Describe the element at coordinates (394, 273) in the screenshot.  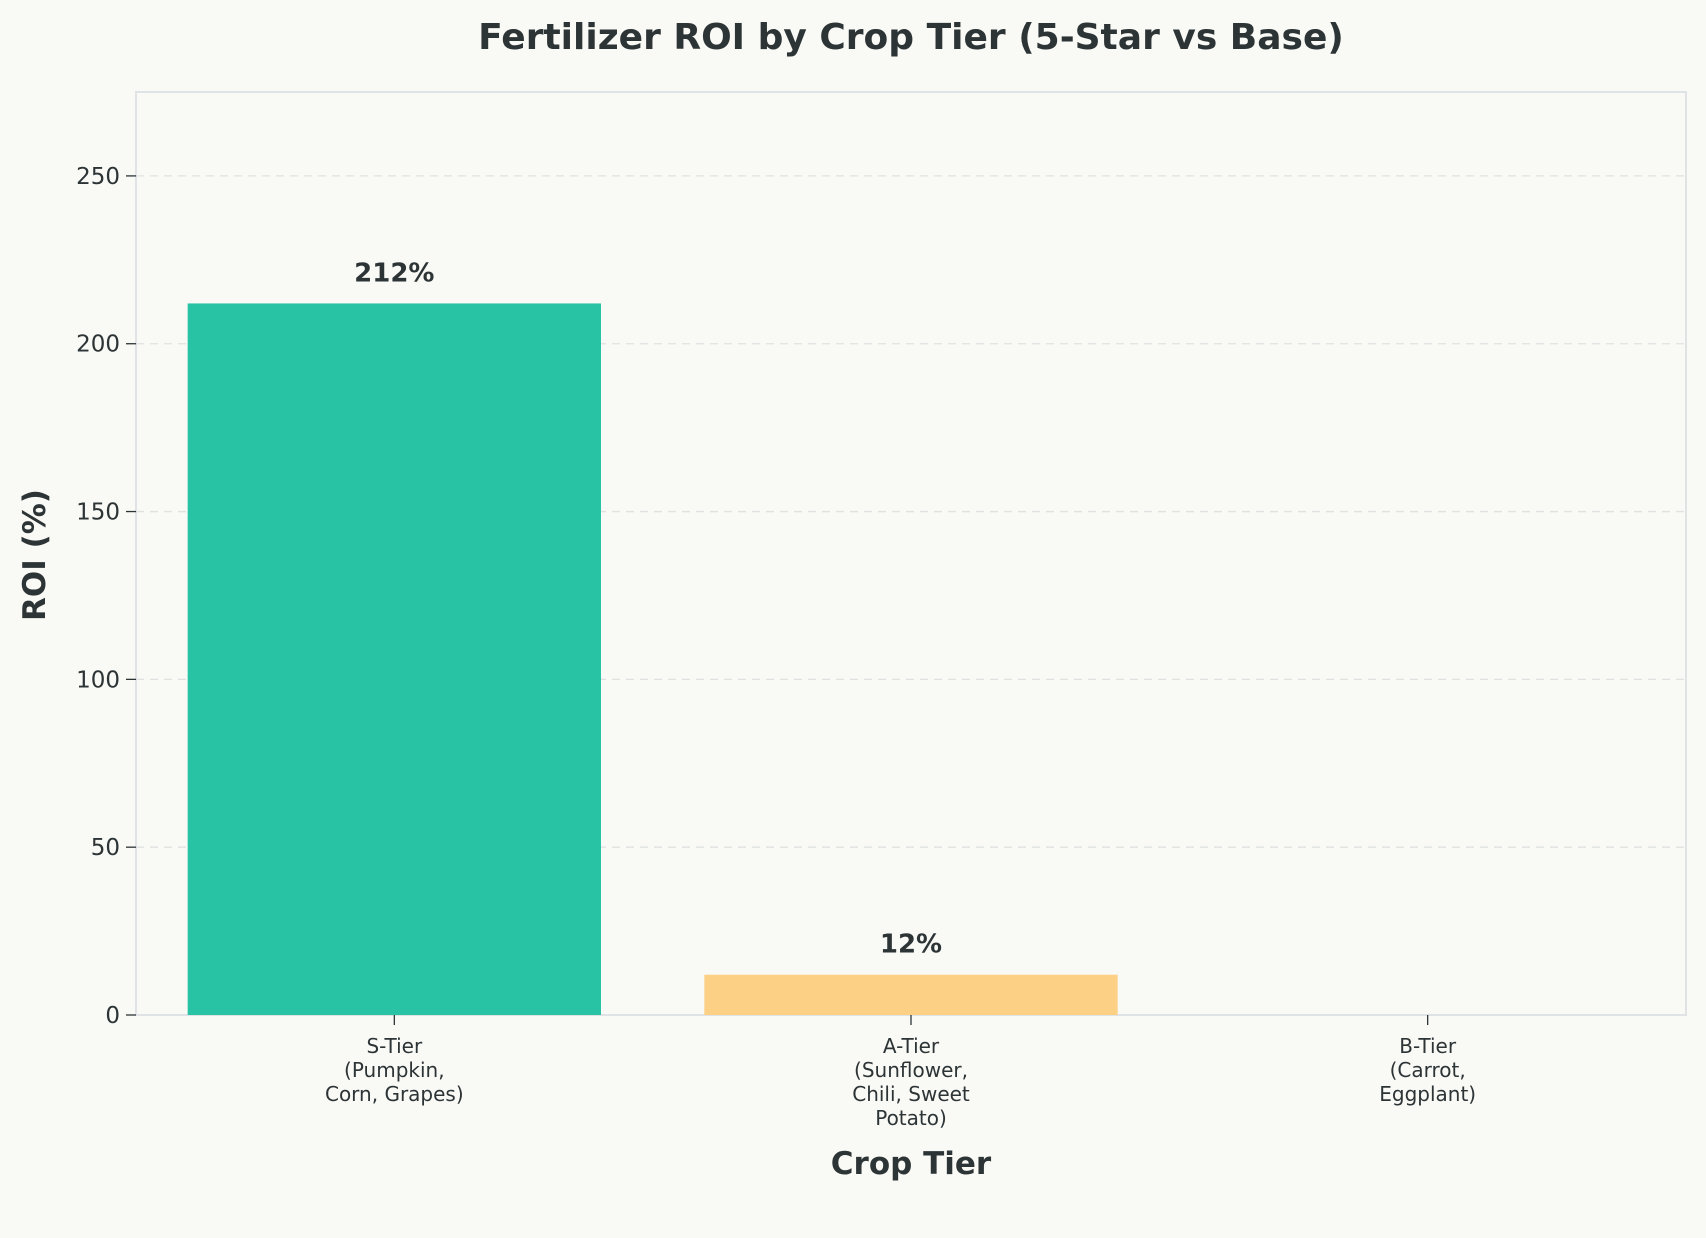
I see `data-label: 212%` at that location.